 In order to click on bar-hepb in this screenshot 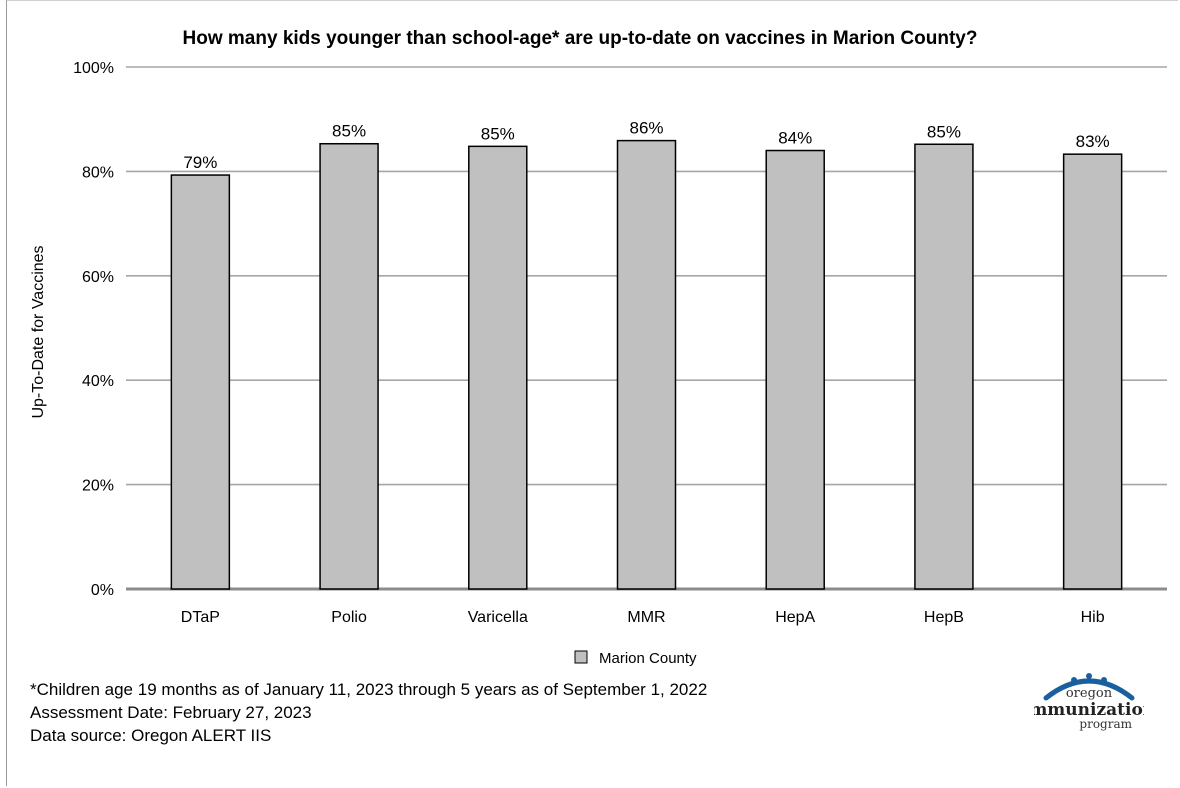, I will do `click(944, 366)`.